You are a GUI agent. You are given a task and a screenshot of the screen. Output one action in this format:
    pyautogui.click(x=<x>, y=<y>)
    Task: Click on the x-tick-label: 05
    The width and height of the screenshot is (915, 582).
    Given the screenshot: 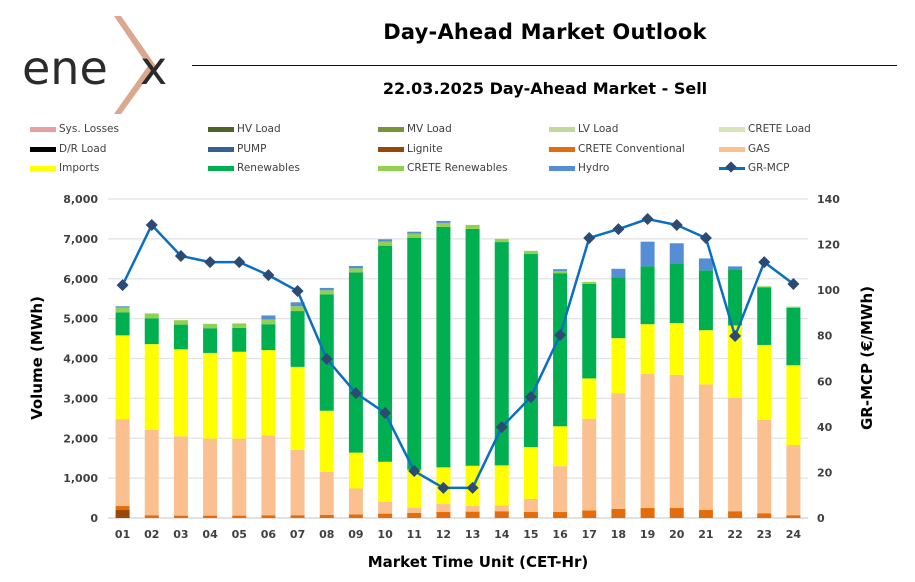 What is the action you would take?
    pyautogui.click(x=239, y=534)
    